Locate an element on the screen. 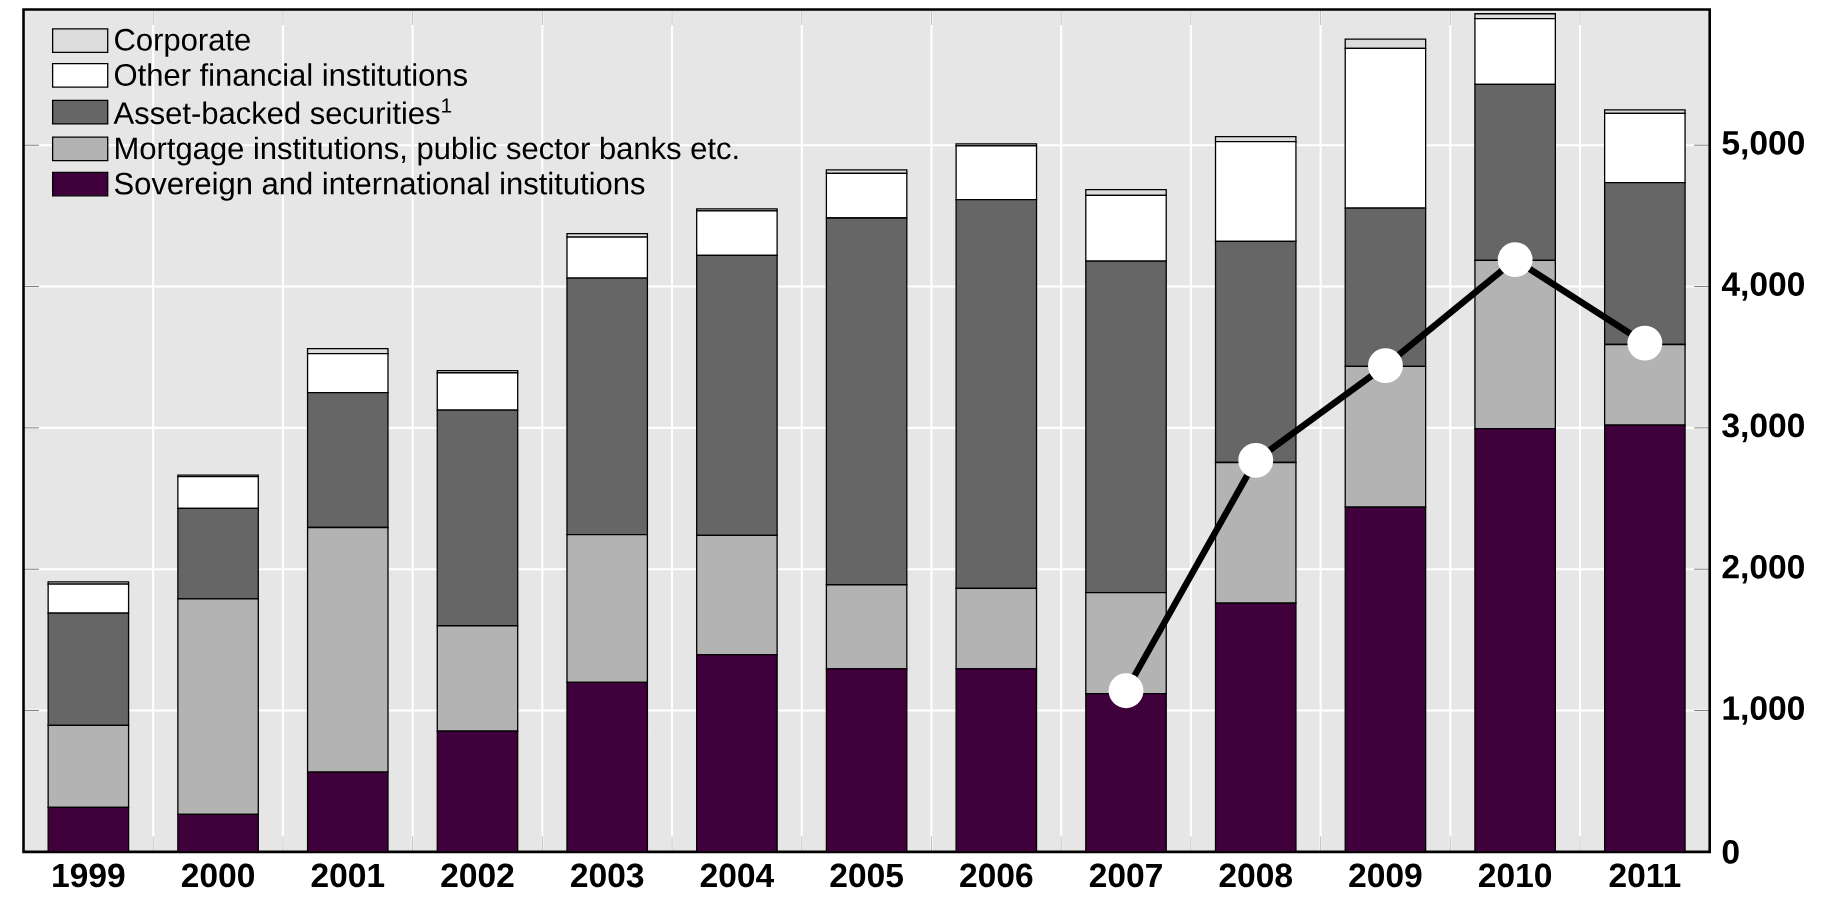  y-tick-label: 1,000 is located at coordinates (1763, 710).